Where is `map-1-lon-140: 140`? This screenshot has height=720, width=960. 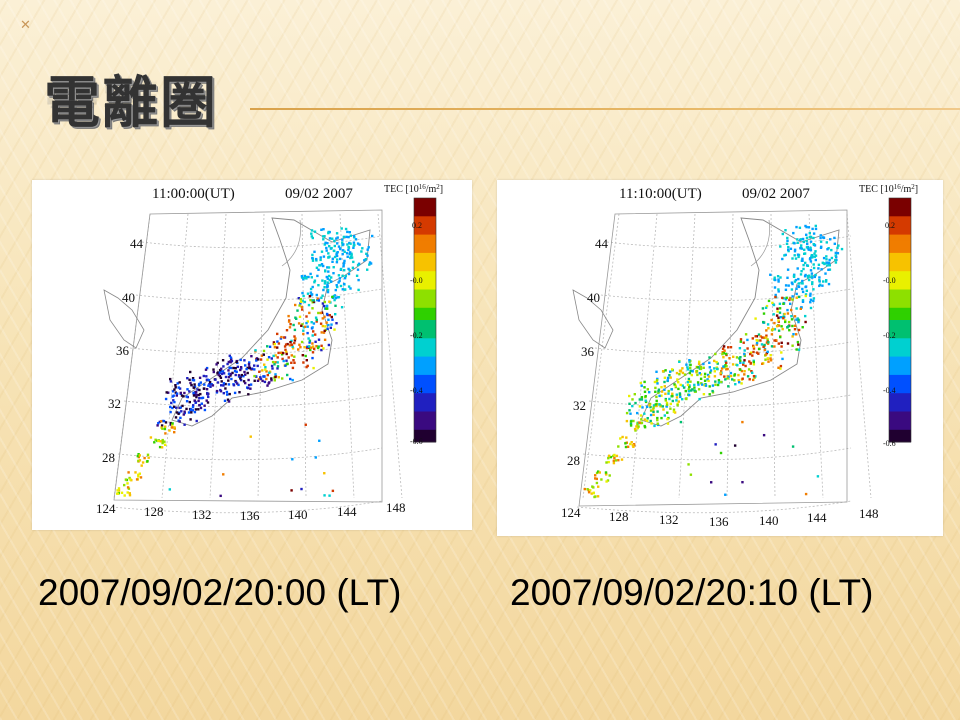 map-1-lon-140: 140 is located at coordinates (298, 514).